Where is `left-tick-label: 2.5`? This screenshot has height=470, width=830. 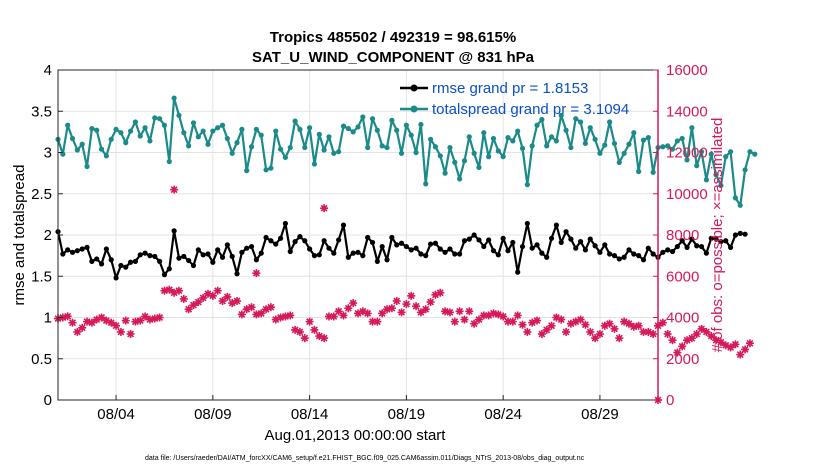 left-tick-label: 2.5 is located at coordinates (41, 194).